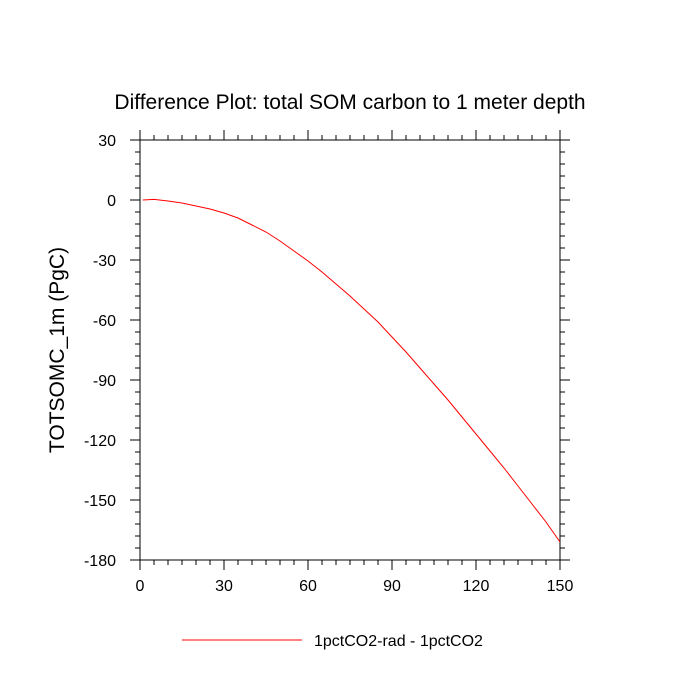 This screenshot has width=700, height=700. Describe the element at coordinates (392, 586) in the screenshot. I see `x-tick-label: 90` at that location.